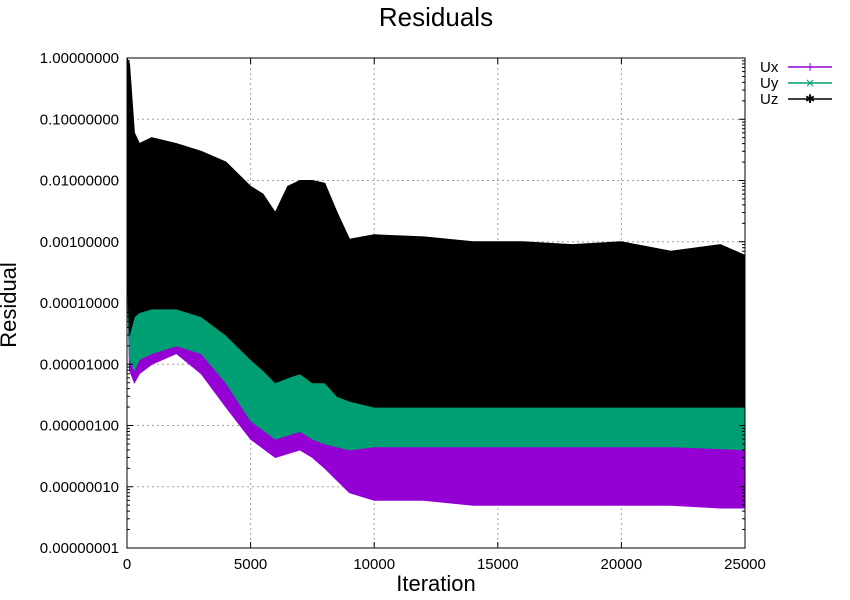 The height and width of the screenshot is (600, 850). I want to click on x-tick-label: 0, so click(127, 564).